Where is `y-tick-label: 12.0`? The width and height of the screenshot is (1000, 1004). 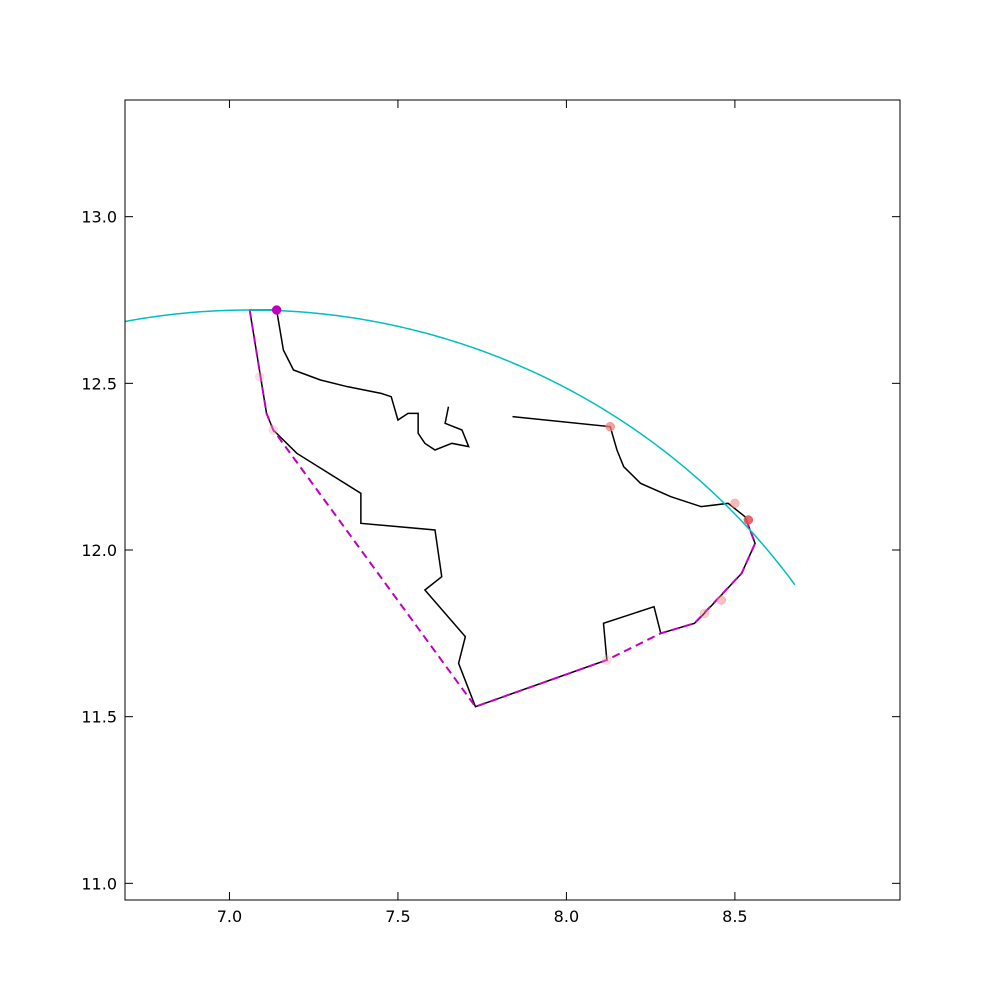 y-tick-label: 12.0 is located at coordinates (99, 550).